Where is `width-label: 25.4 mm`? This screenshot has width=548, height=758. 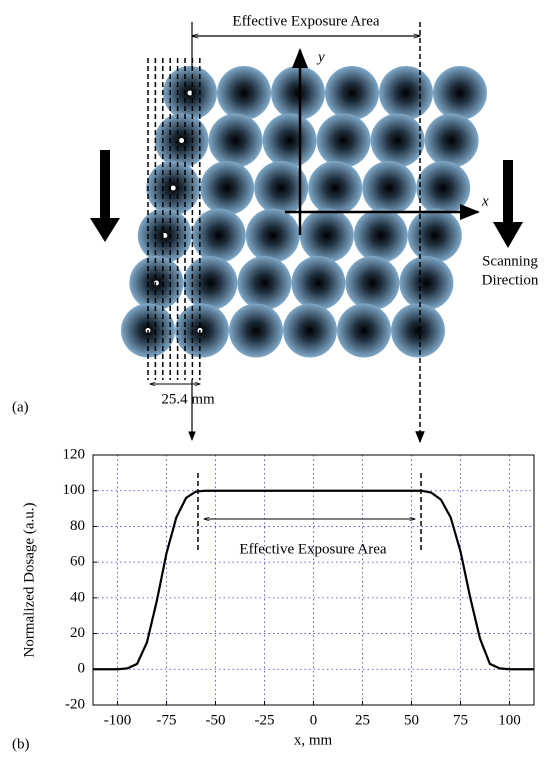 width-label: 25.4 mm is located at coordinates (188, 399).